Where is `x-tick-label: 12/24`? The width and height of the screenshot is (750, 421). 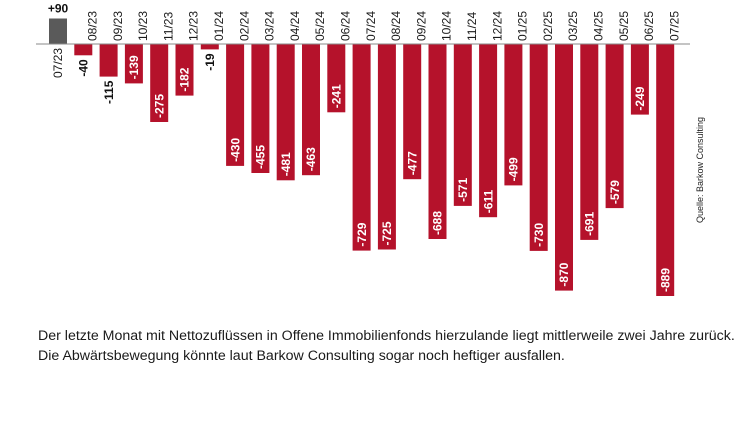 x-tick-label: 12/24 is located at coordinates (497, 26).